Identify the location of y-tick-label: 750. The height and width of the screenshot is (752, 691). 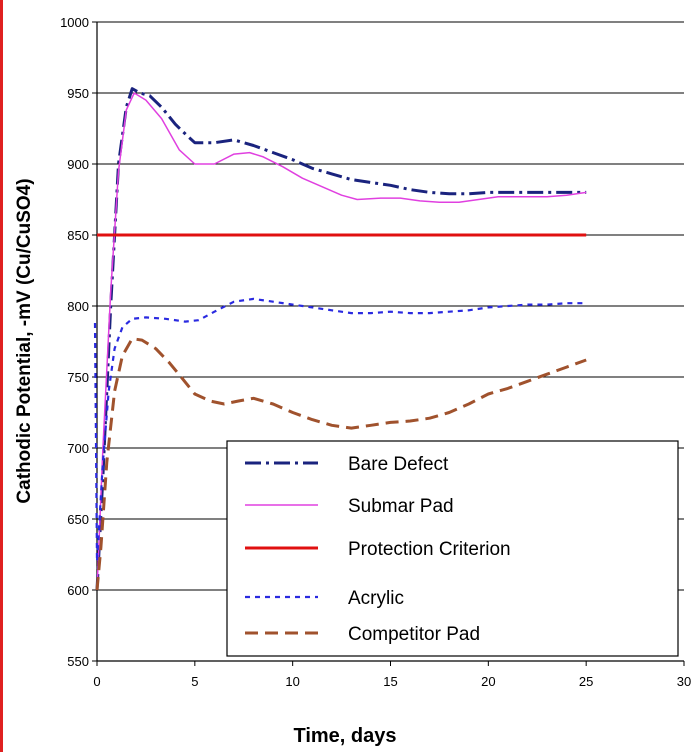
(78, 377).